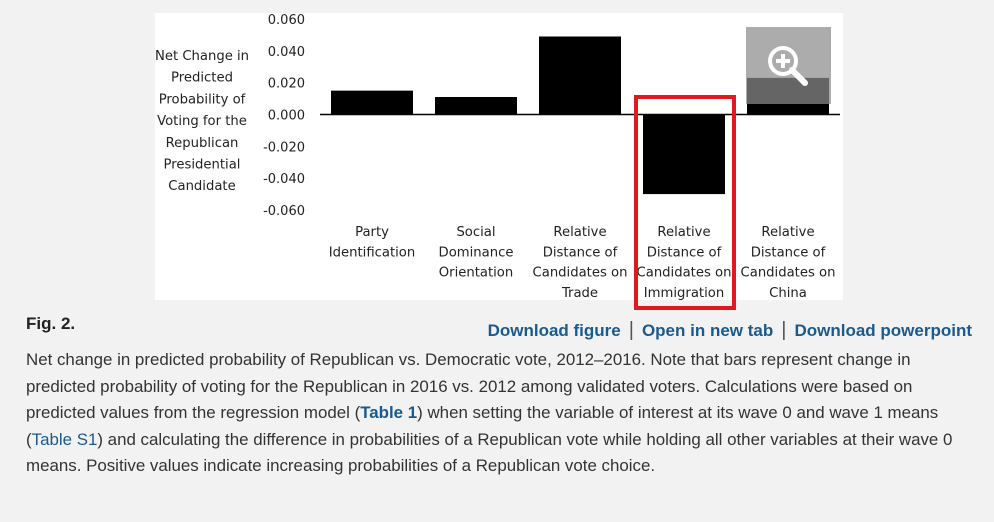  Describe the element at coordinates (286, 116) in the screenshot. I see `y-tick-label: 0.000` at that location.